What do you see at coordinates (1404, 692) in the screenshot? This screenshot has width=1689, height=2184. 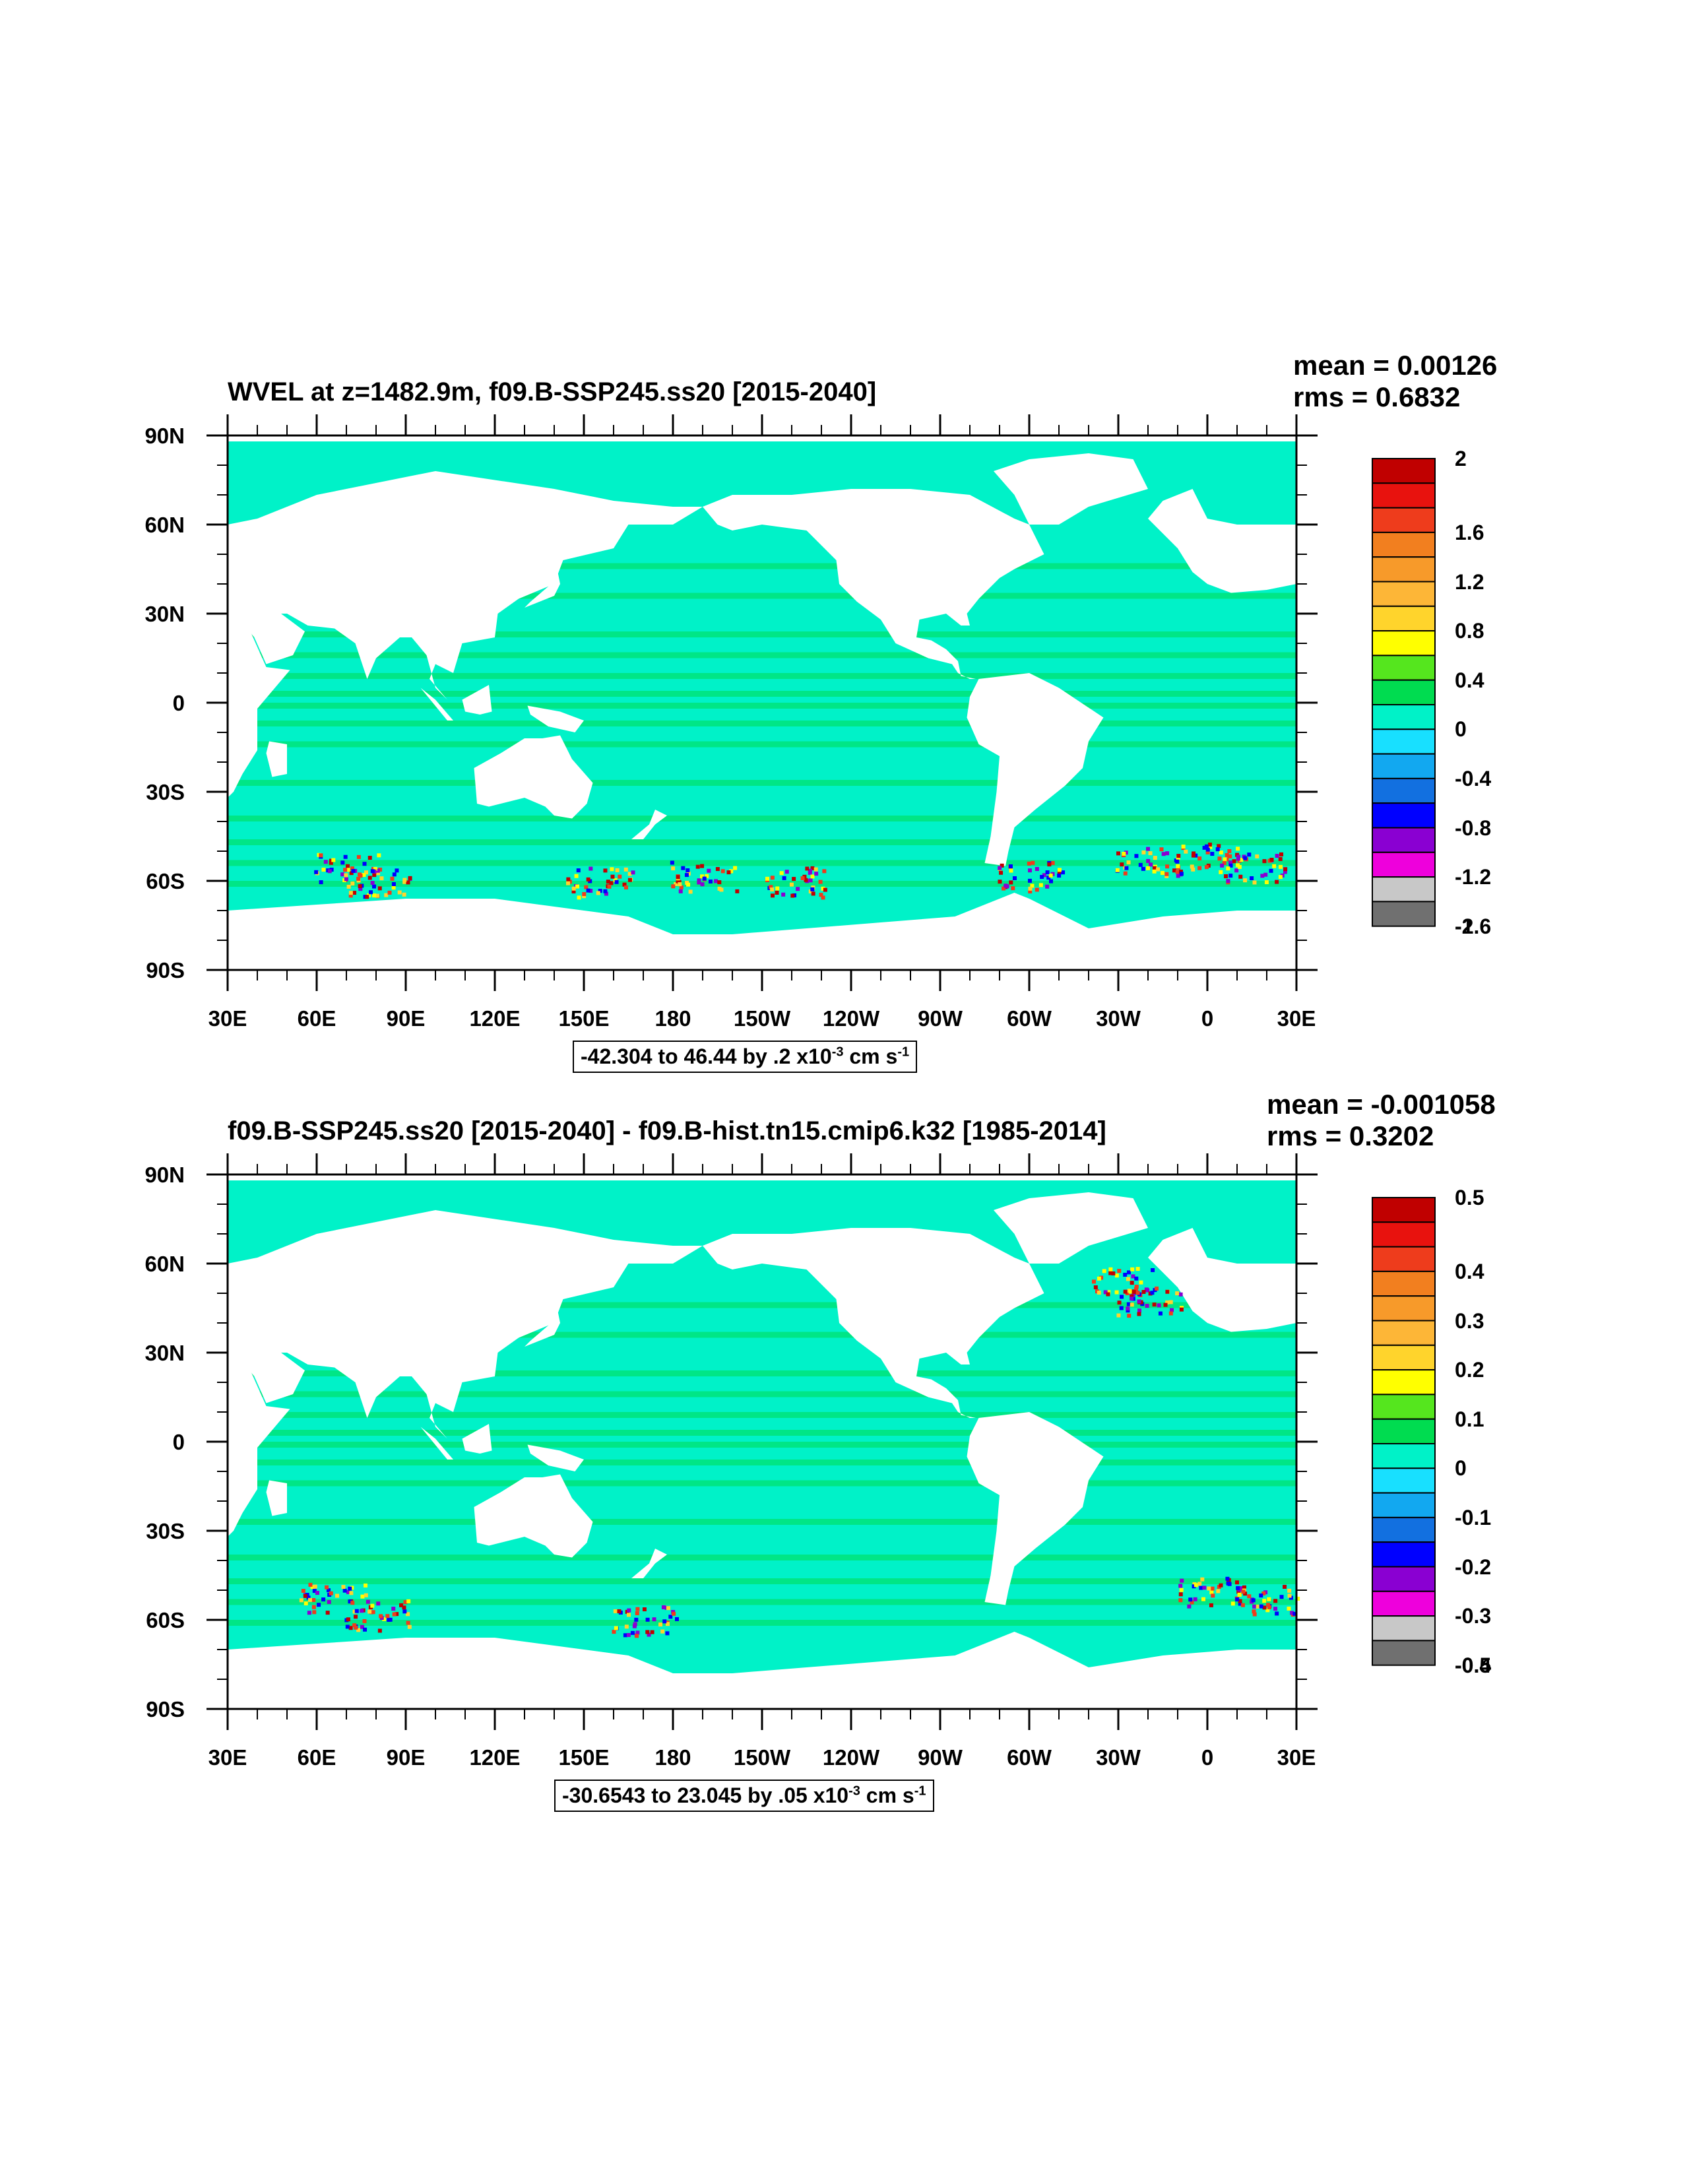 I see `colorbar` at bounding box center [1404, 692].